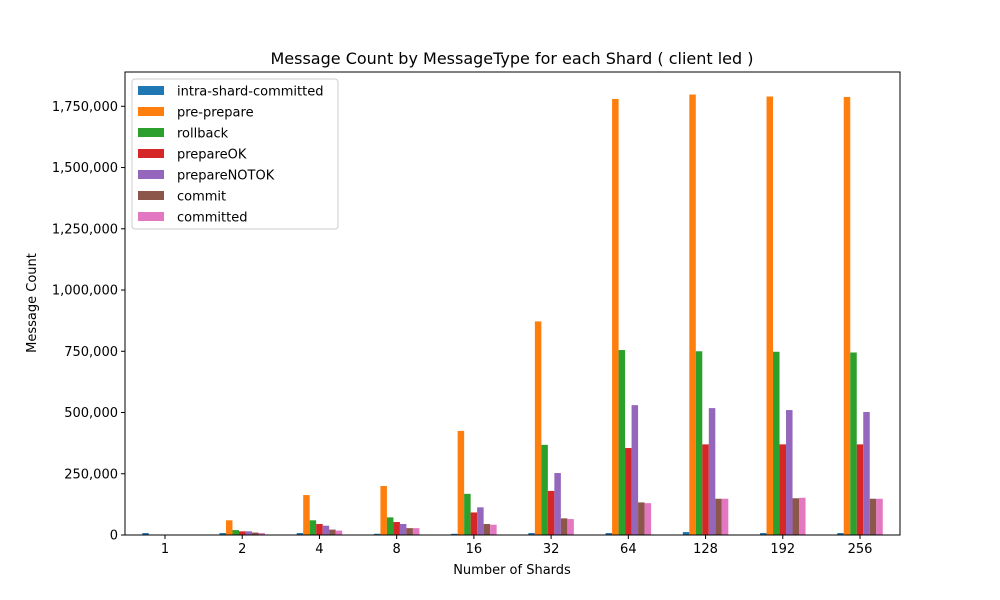 This screenshot has width=1000, height=600. I want to click on legend-box, so click(235, 154).